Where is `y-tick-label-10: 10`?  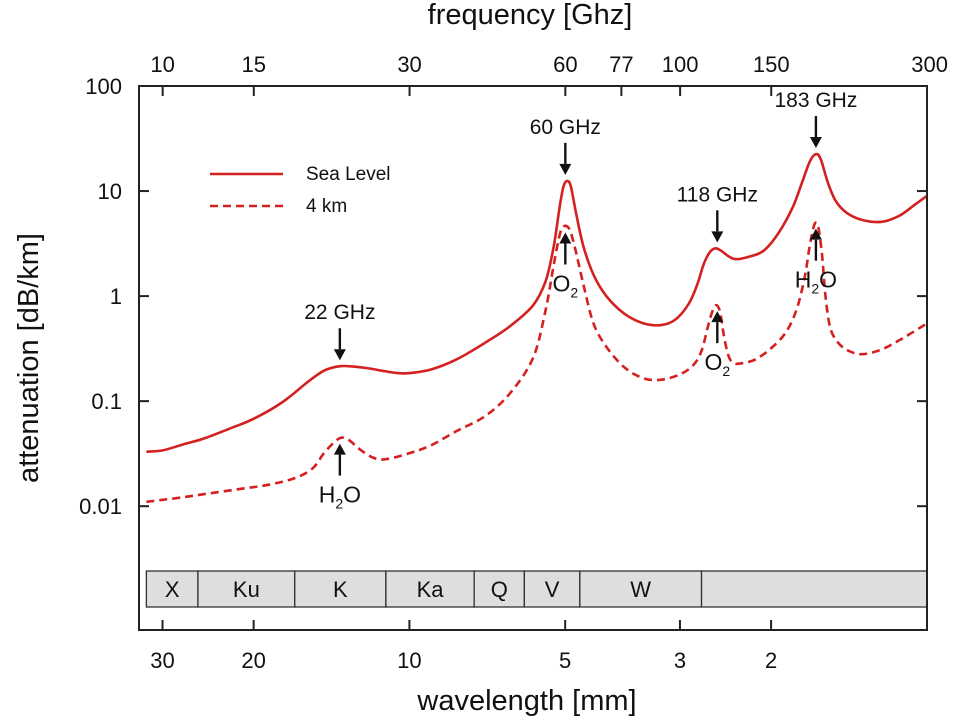
y-tick-label-10: 10 is located at coordinates (110, 191).